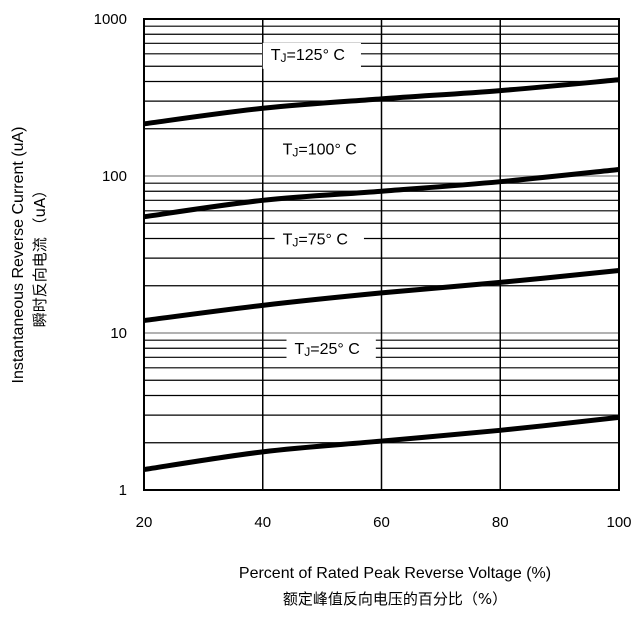 The image size is (637, 618). What do you see at coordinates (618, 522) in the screenshot?
I see `x-tick-label: 100` at bounding box center [618, 522].